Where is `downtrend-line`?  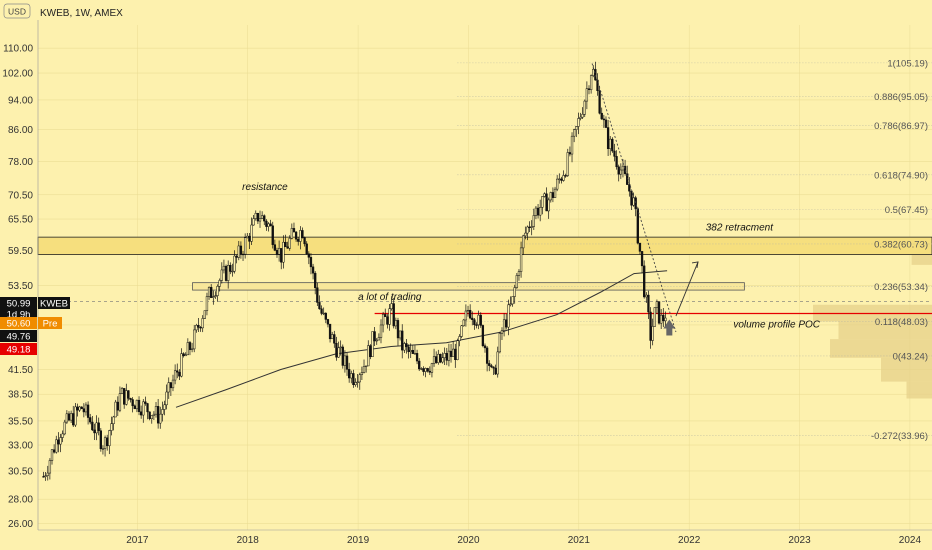
downtrend-line is located at coordinates (634, 198).